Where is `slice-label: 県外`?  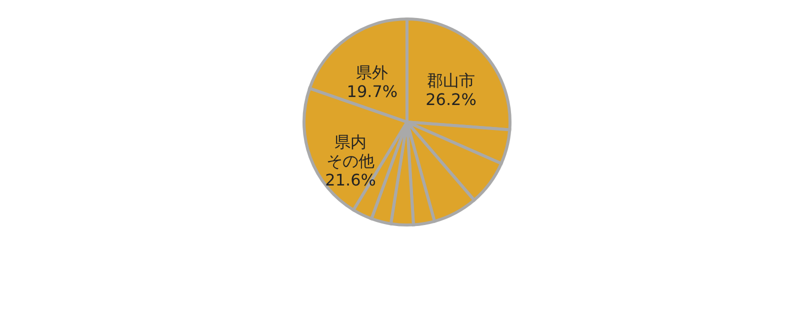 slice-label: 県外 is located at coordinates (372, 72).